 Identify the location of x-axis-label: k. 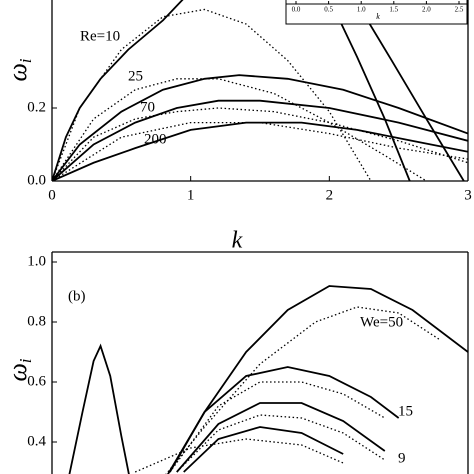
(237, 241).